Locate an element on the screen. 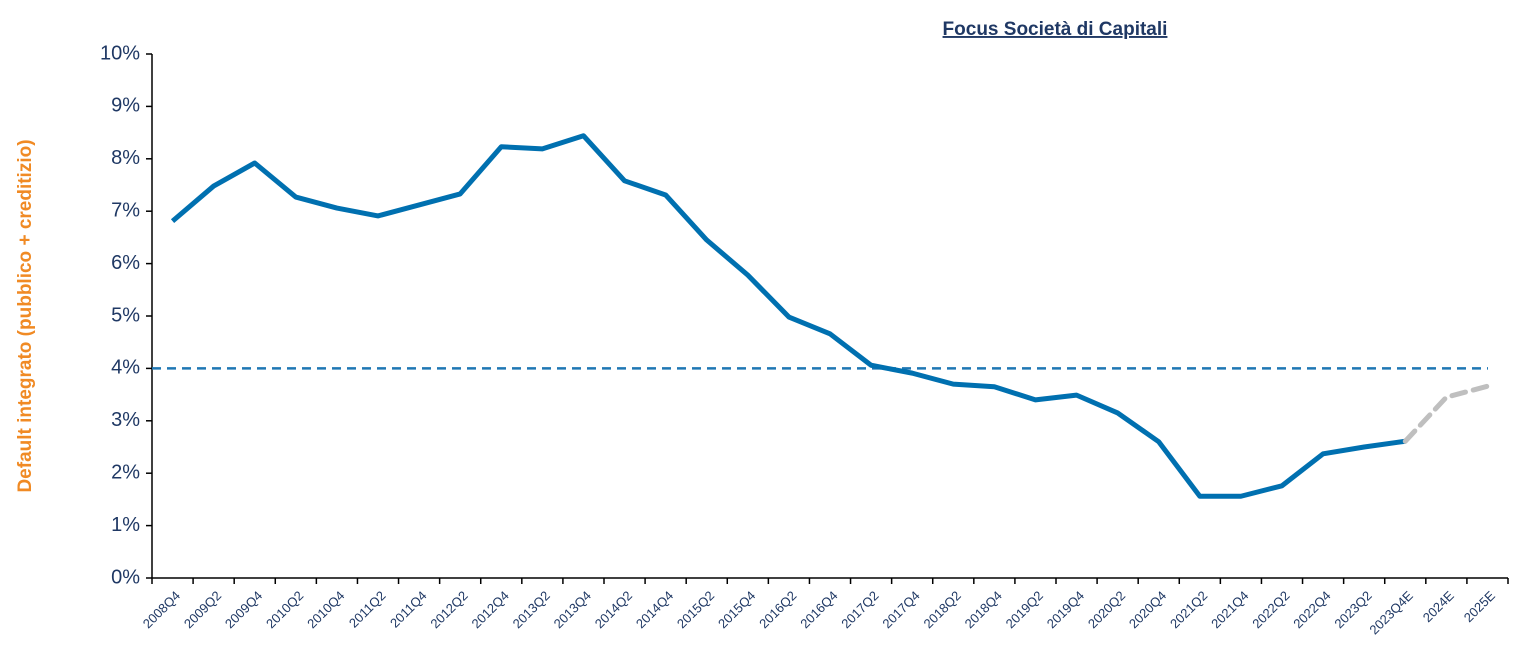  y-tick-label: 9% is located at coordinates (125, 106).